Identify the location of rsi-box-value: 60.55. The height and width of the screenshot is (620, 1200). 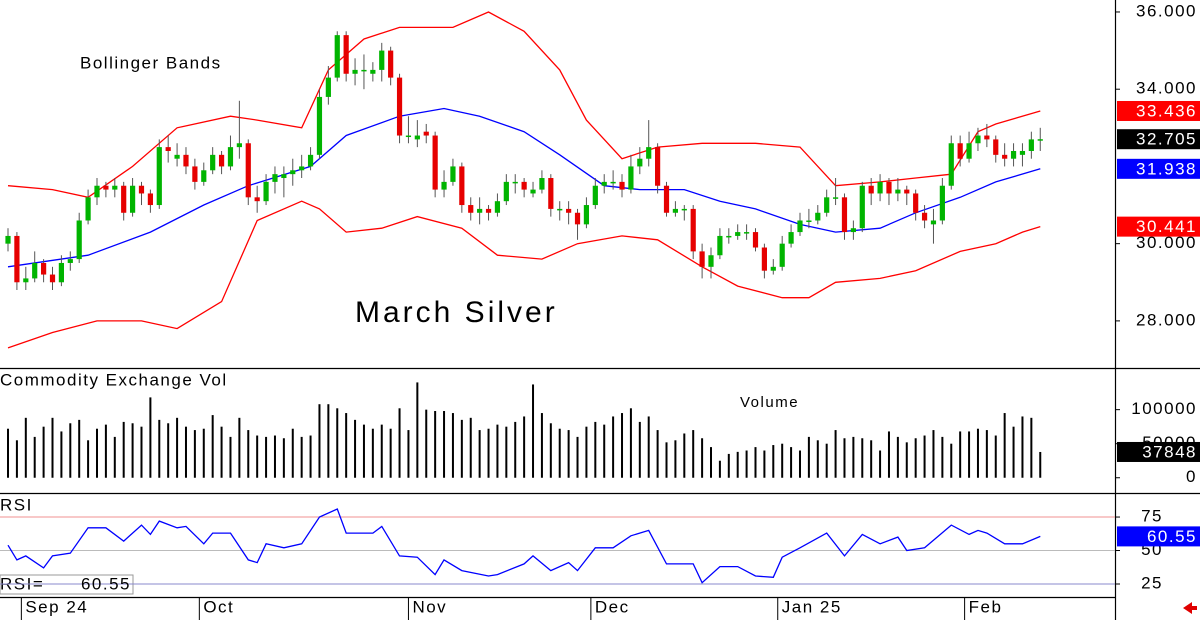
(106, 583).